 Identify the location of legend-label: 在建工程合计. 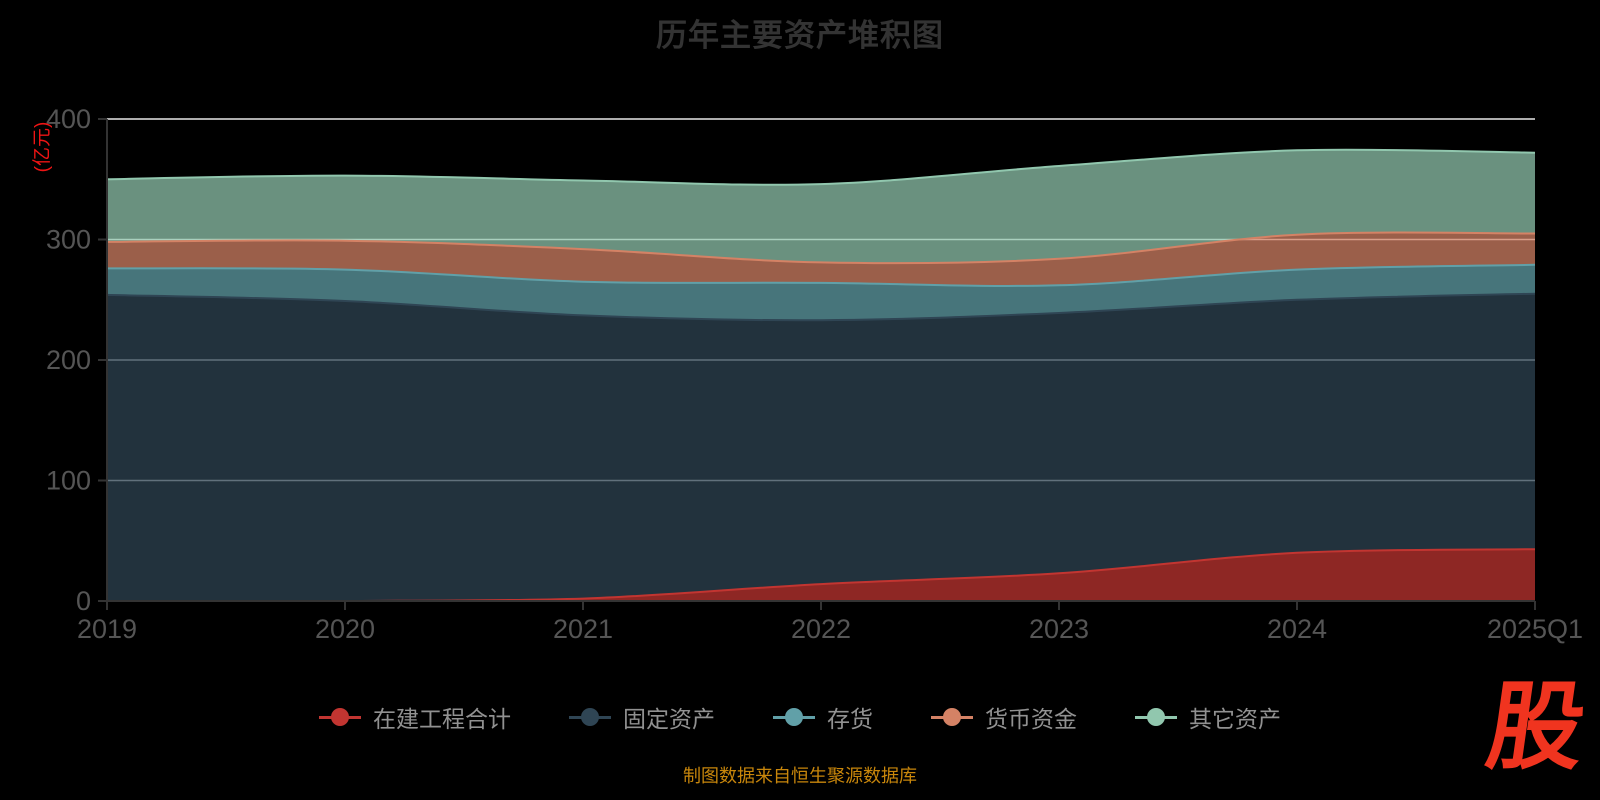
(442, 719).